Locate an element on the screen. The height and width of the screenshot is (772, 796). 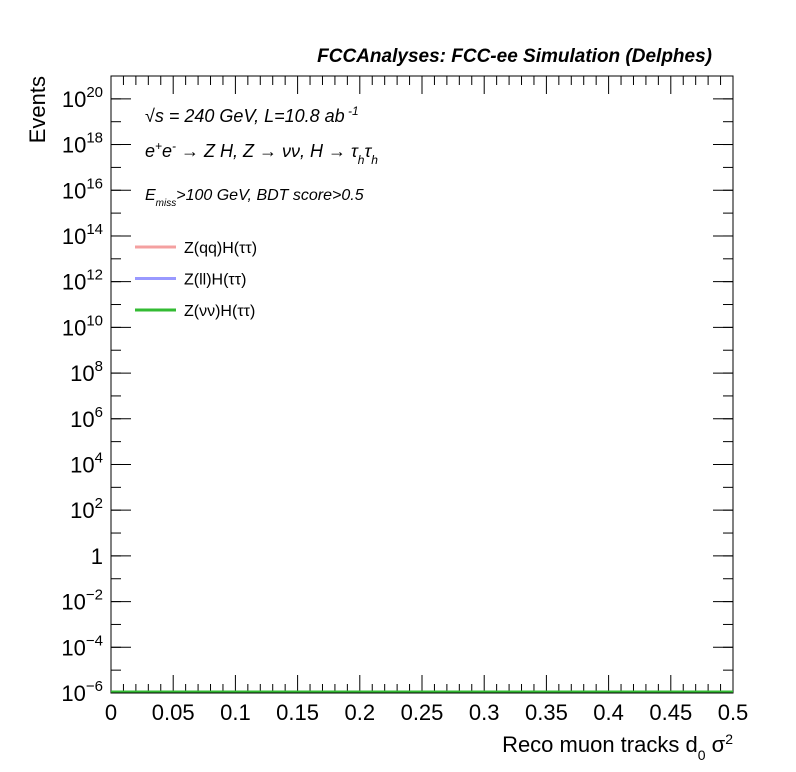
y-axis-label: Events is located at coordinates (37, 109).